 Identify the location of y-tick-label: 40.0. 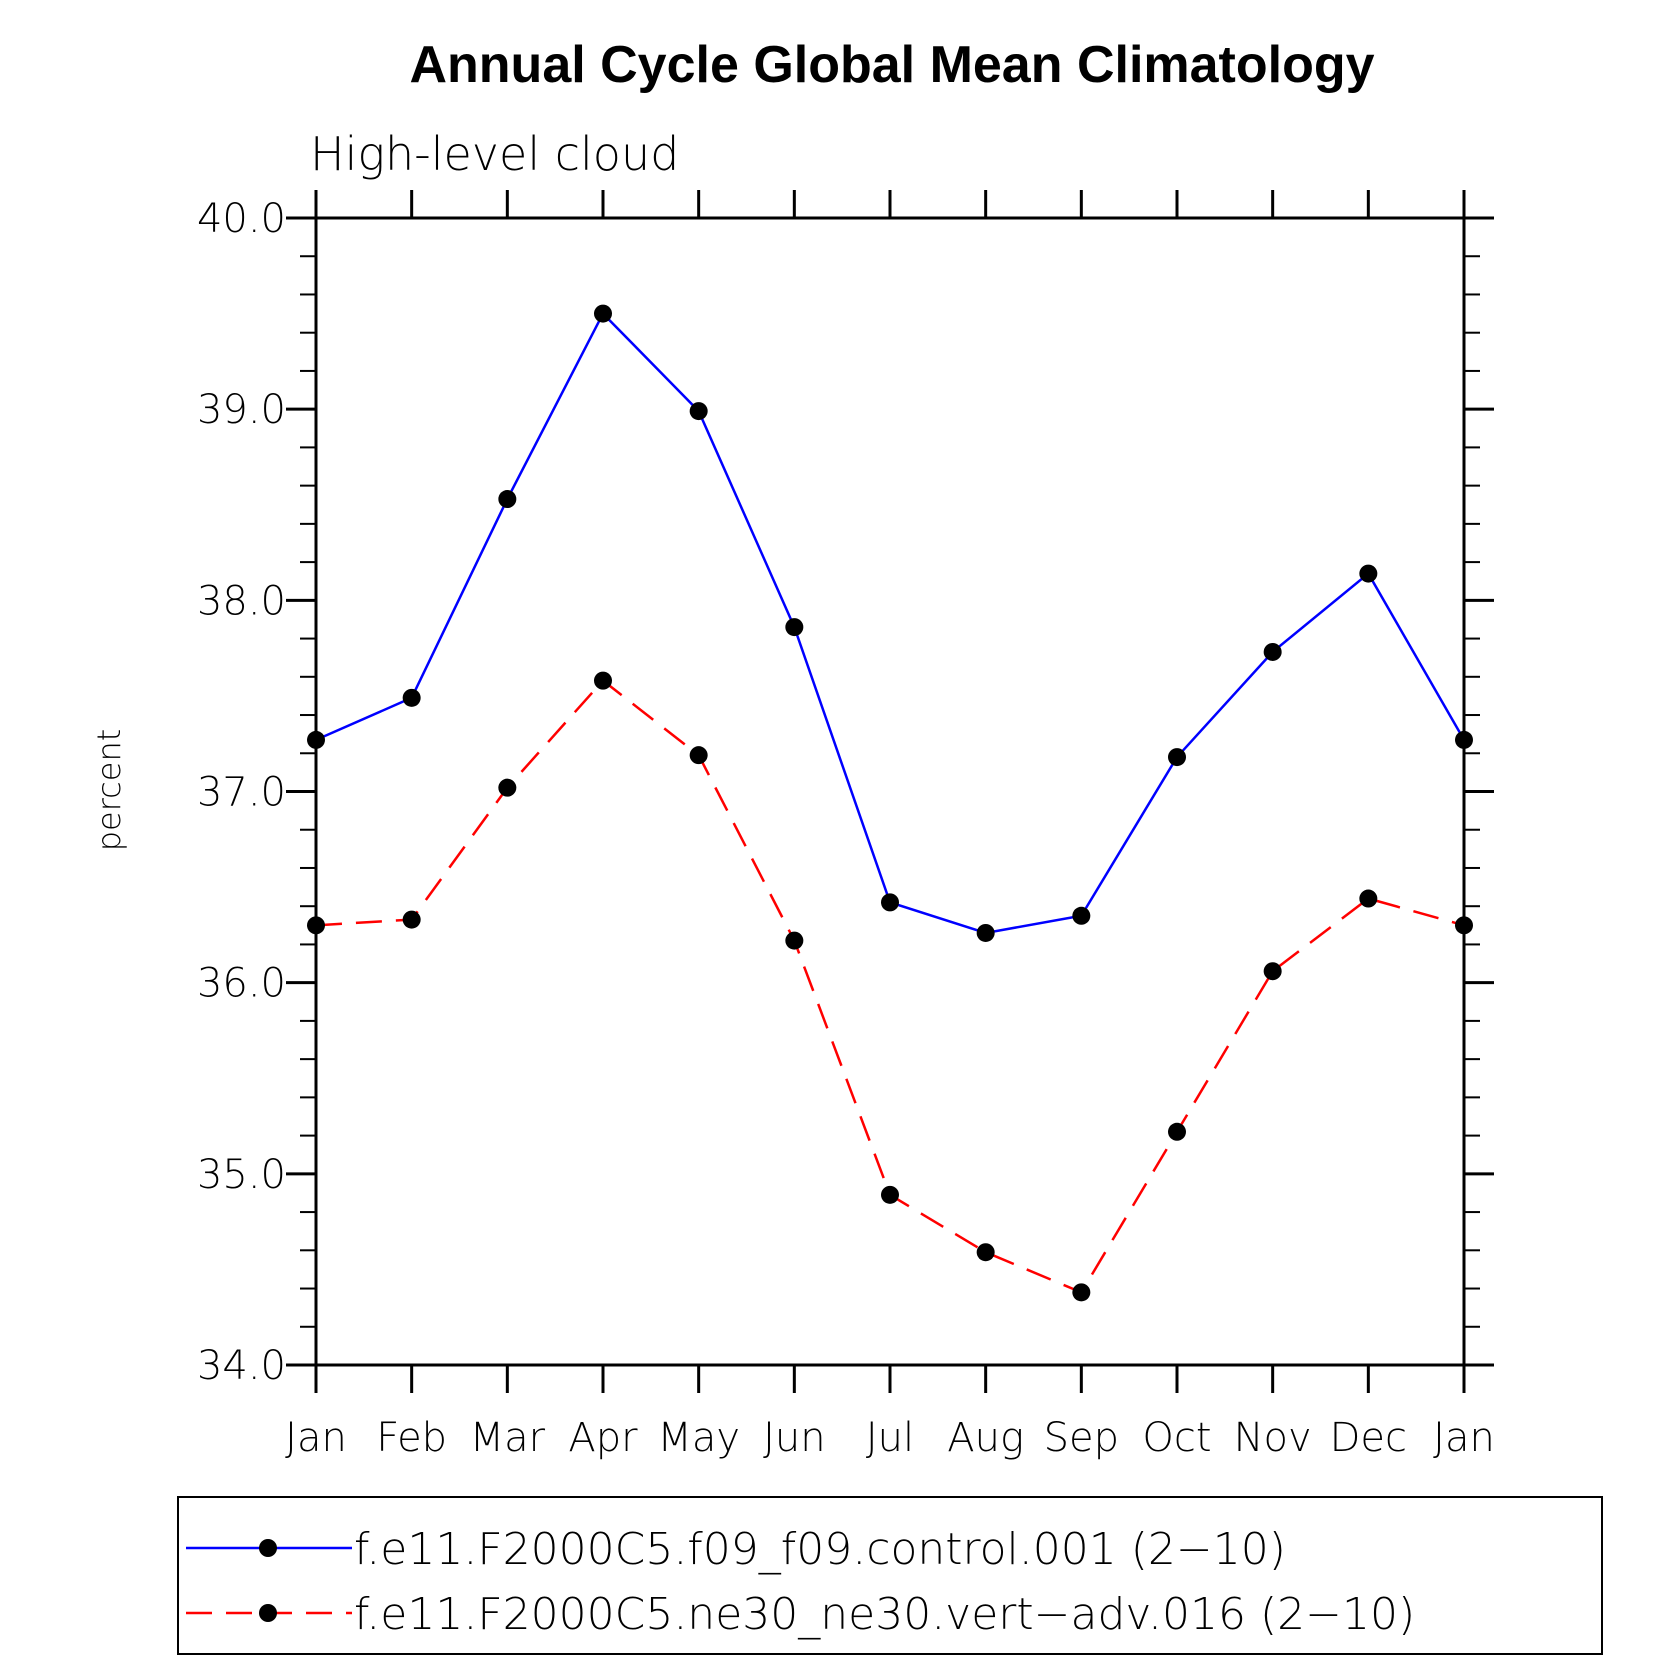
(241, 219).